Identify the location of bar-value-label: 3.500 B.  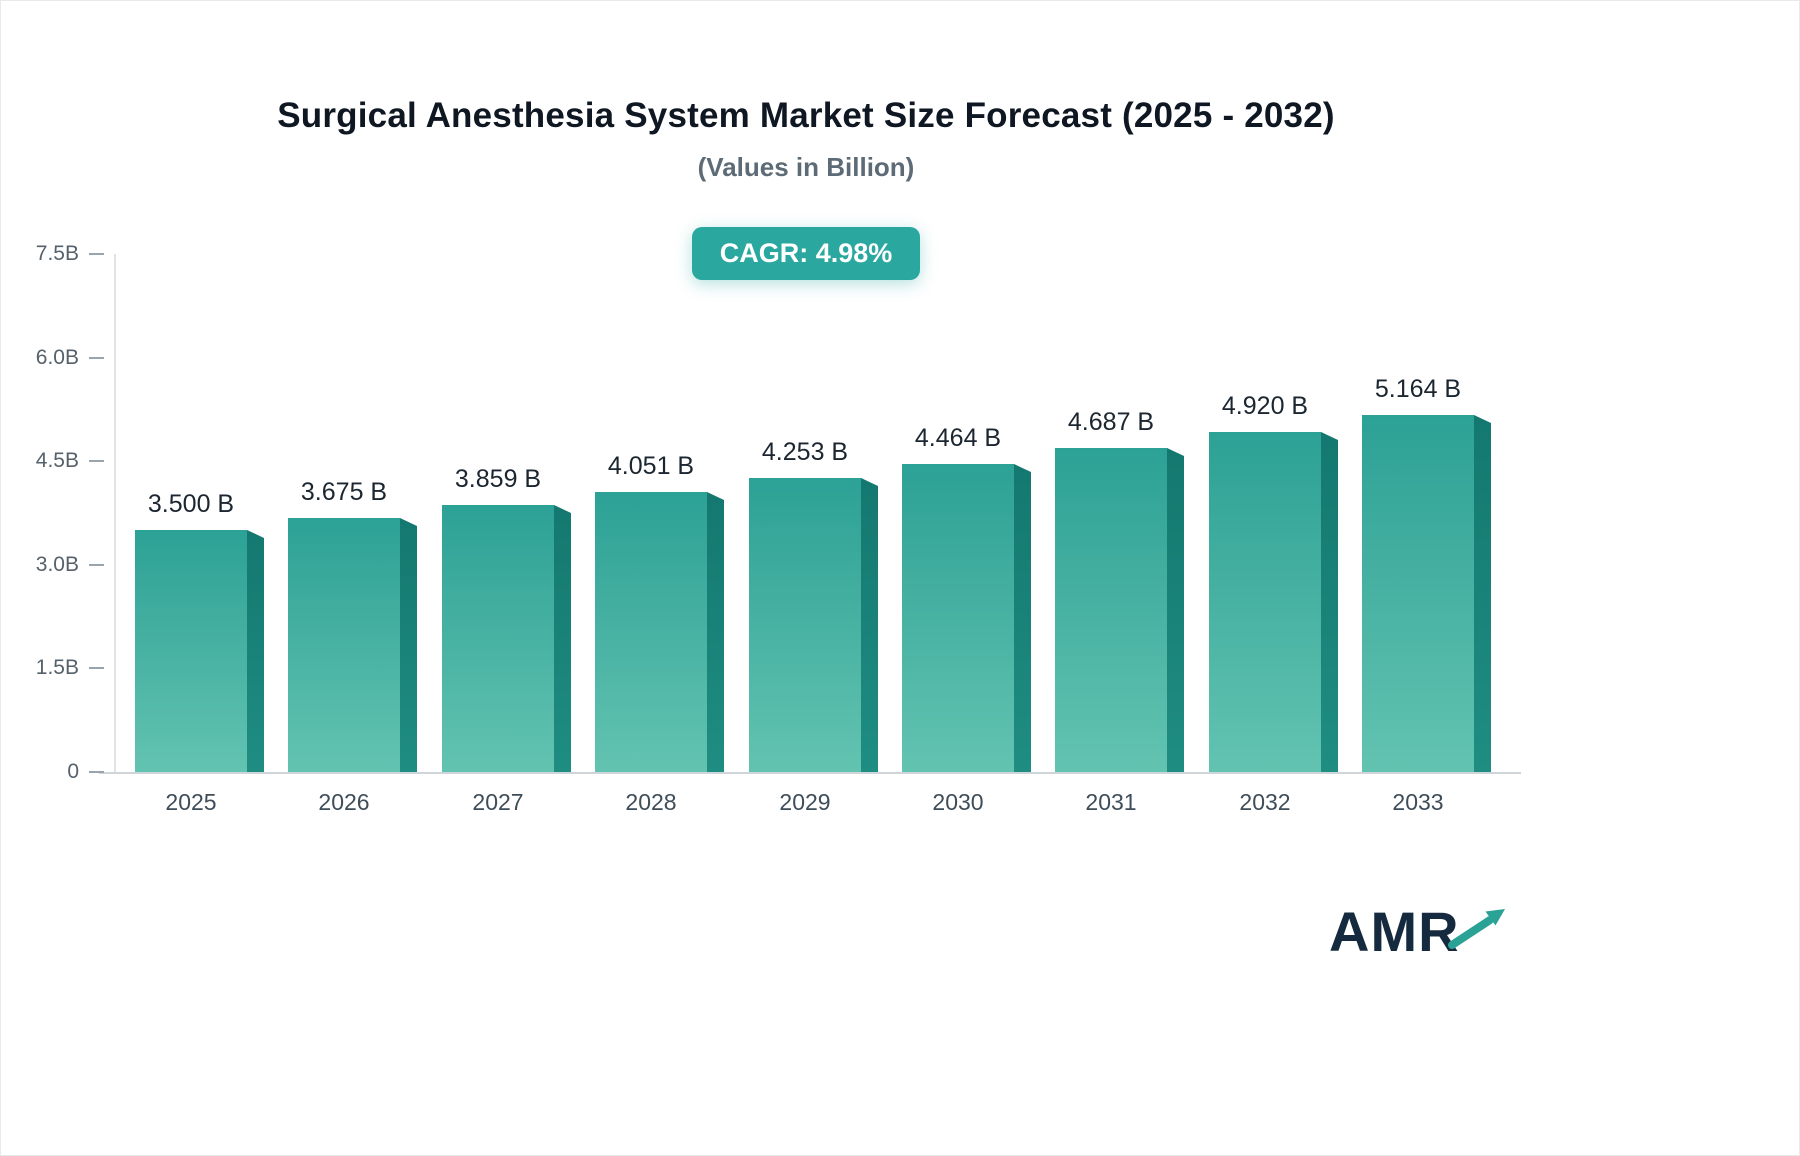
(191, 504).